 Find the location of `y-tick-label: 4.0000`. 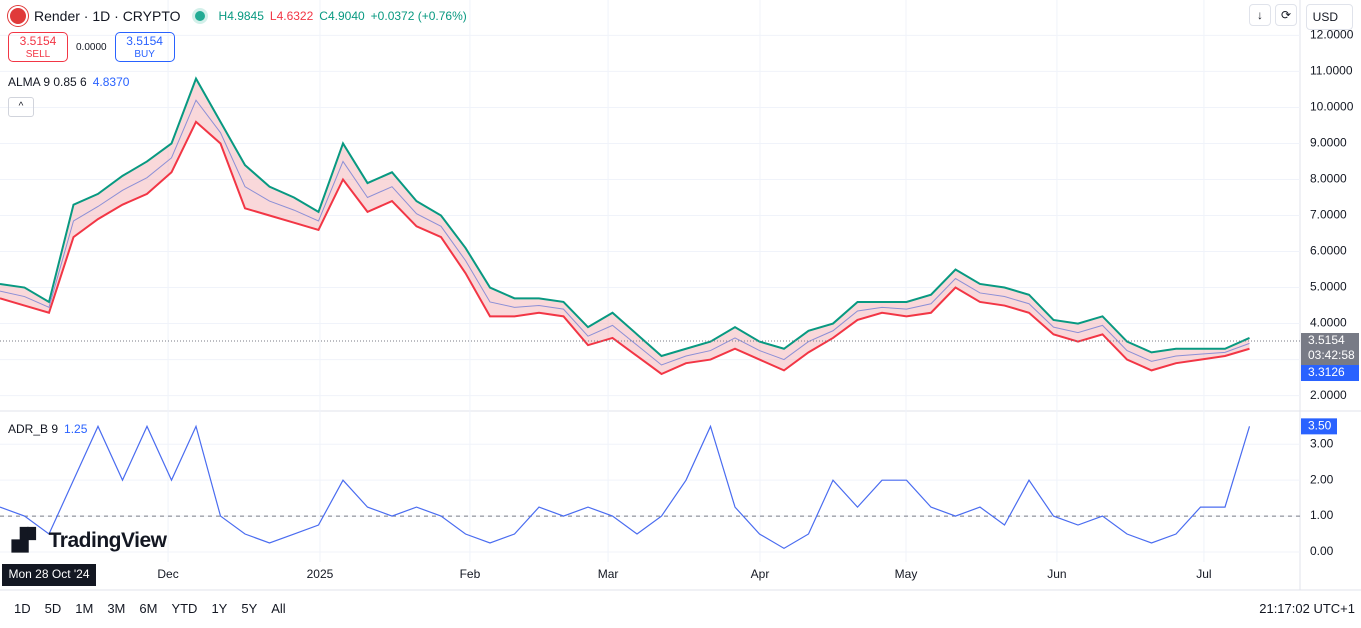

y-tick-label: 4.0000 is located at coordinates (1328, 323).